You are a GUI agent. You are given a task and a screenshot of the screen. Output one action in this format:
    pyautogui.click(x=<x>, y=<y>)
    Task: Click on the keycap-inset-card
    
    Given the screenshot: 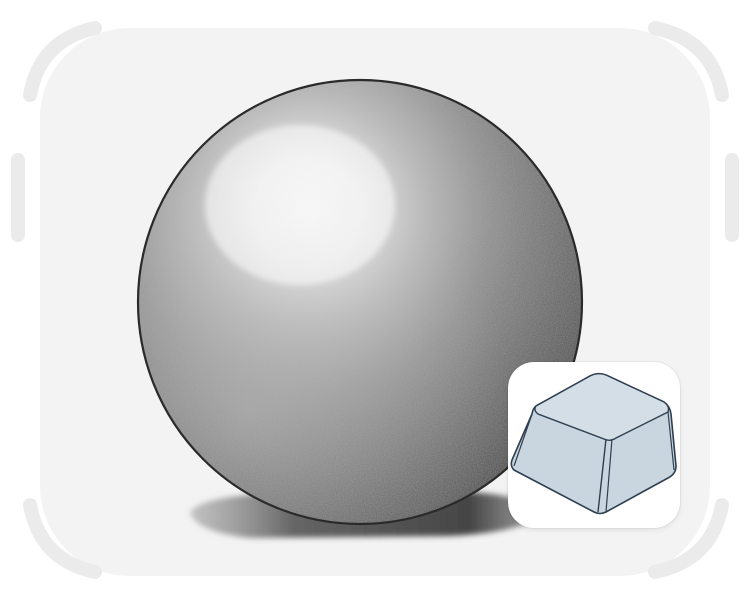 What is the action you would take?
    pyautogui.click(x=594, y=445)
    